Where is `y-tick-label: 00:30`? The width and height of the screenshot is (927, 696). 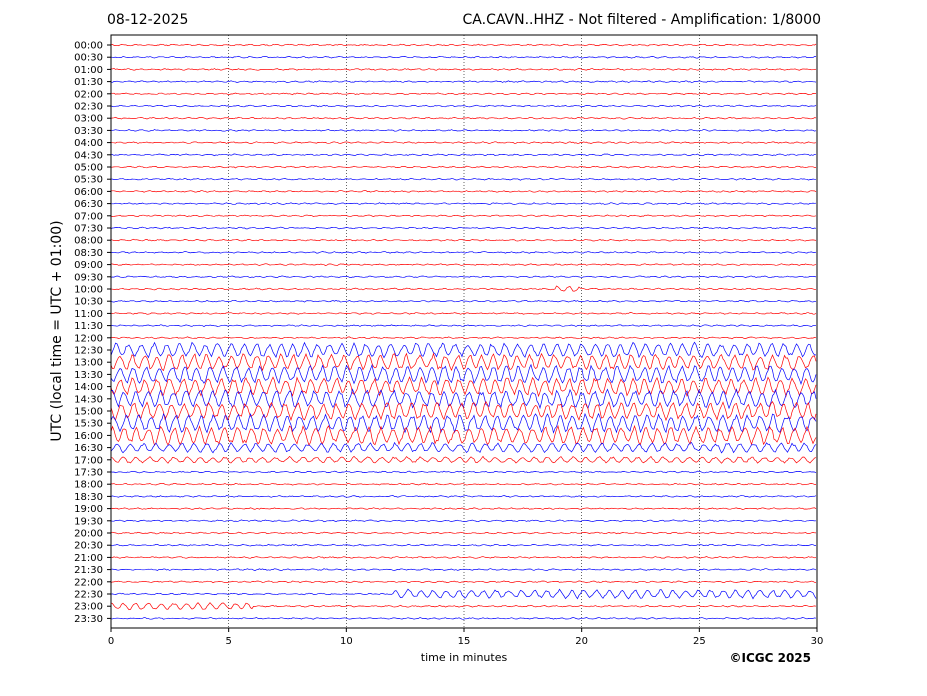 y-tick-label: 00:30 is located at coordinates (88, 58).